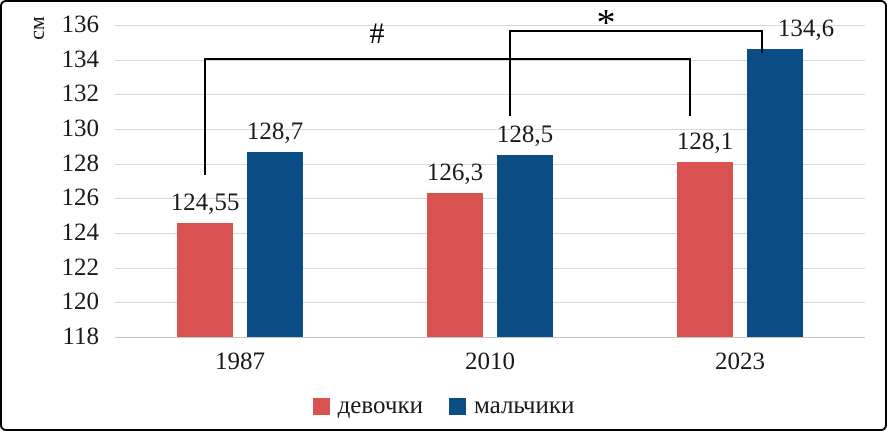 Image resolution: width=887 pixels, height=431 pixels. I want to click on legend-label-girls: девочки, so click(380, 405).